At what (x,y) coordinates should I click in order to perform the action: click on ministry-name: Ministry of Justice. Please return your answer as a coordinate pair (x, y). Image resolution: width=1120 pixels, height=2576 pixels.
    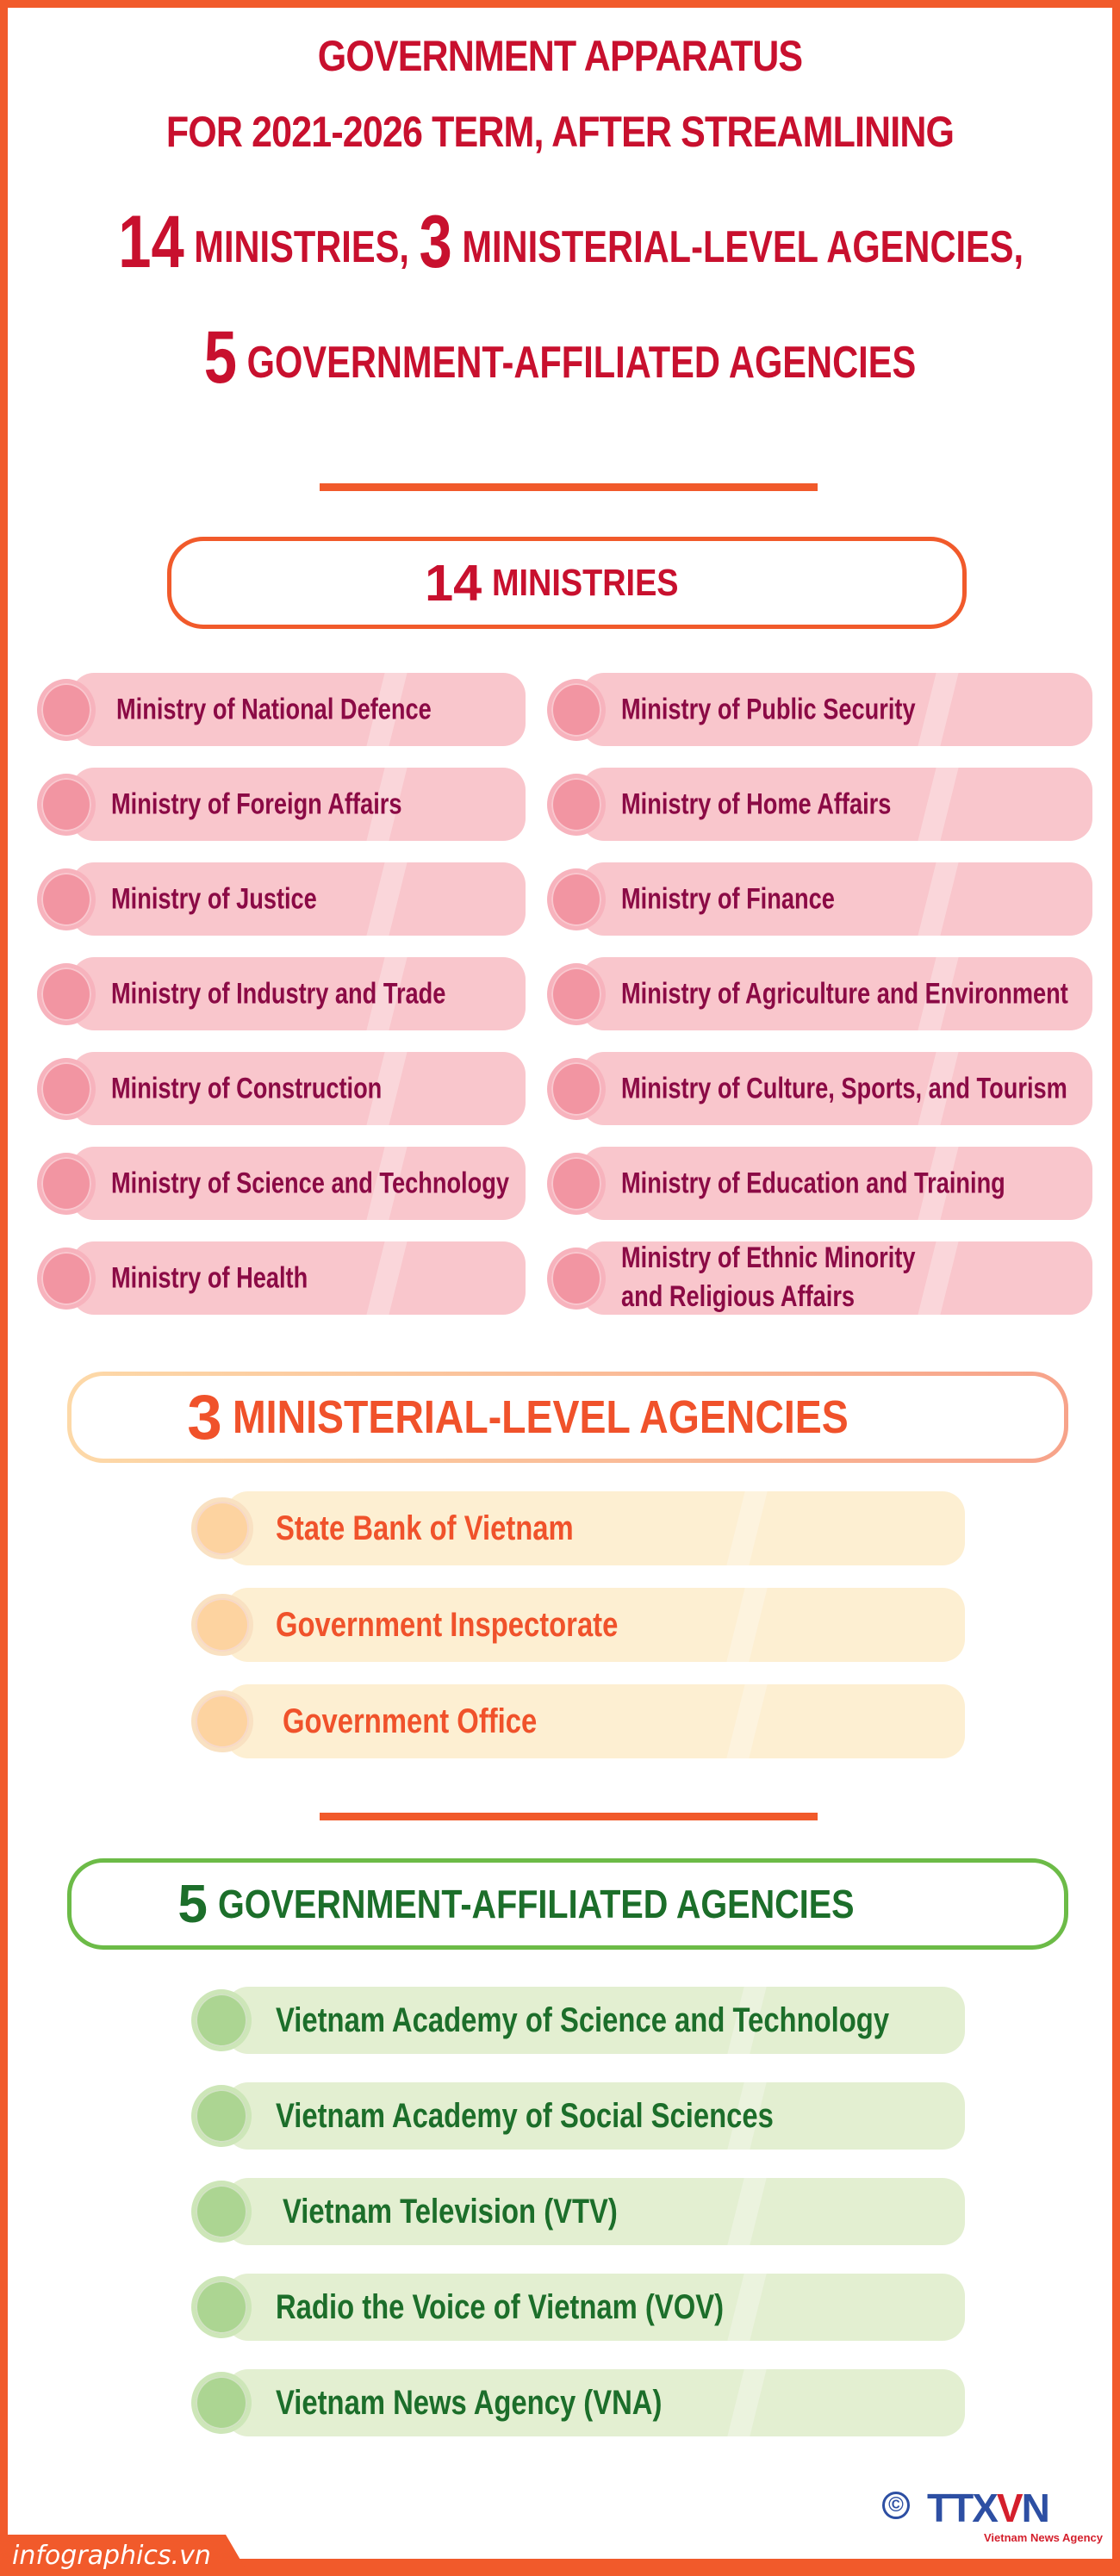
    Looking at the image, I should click on (214, 898).